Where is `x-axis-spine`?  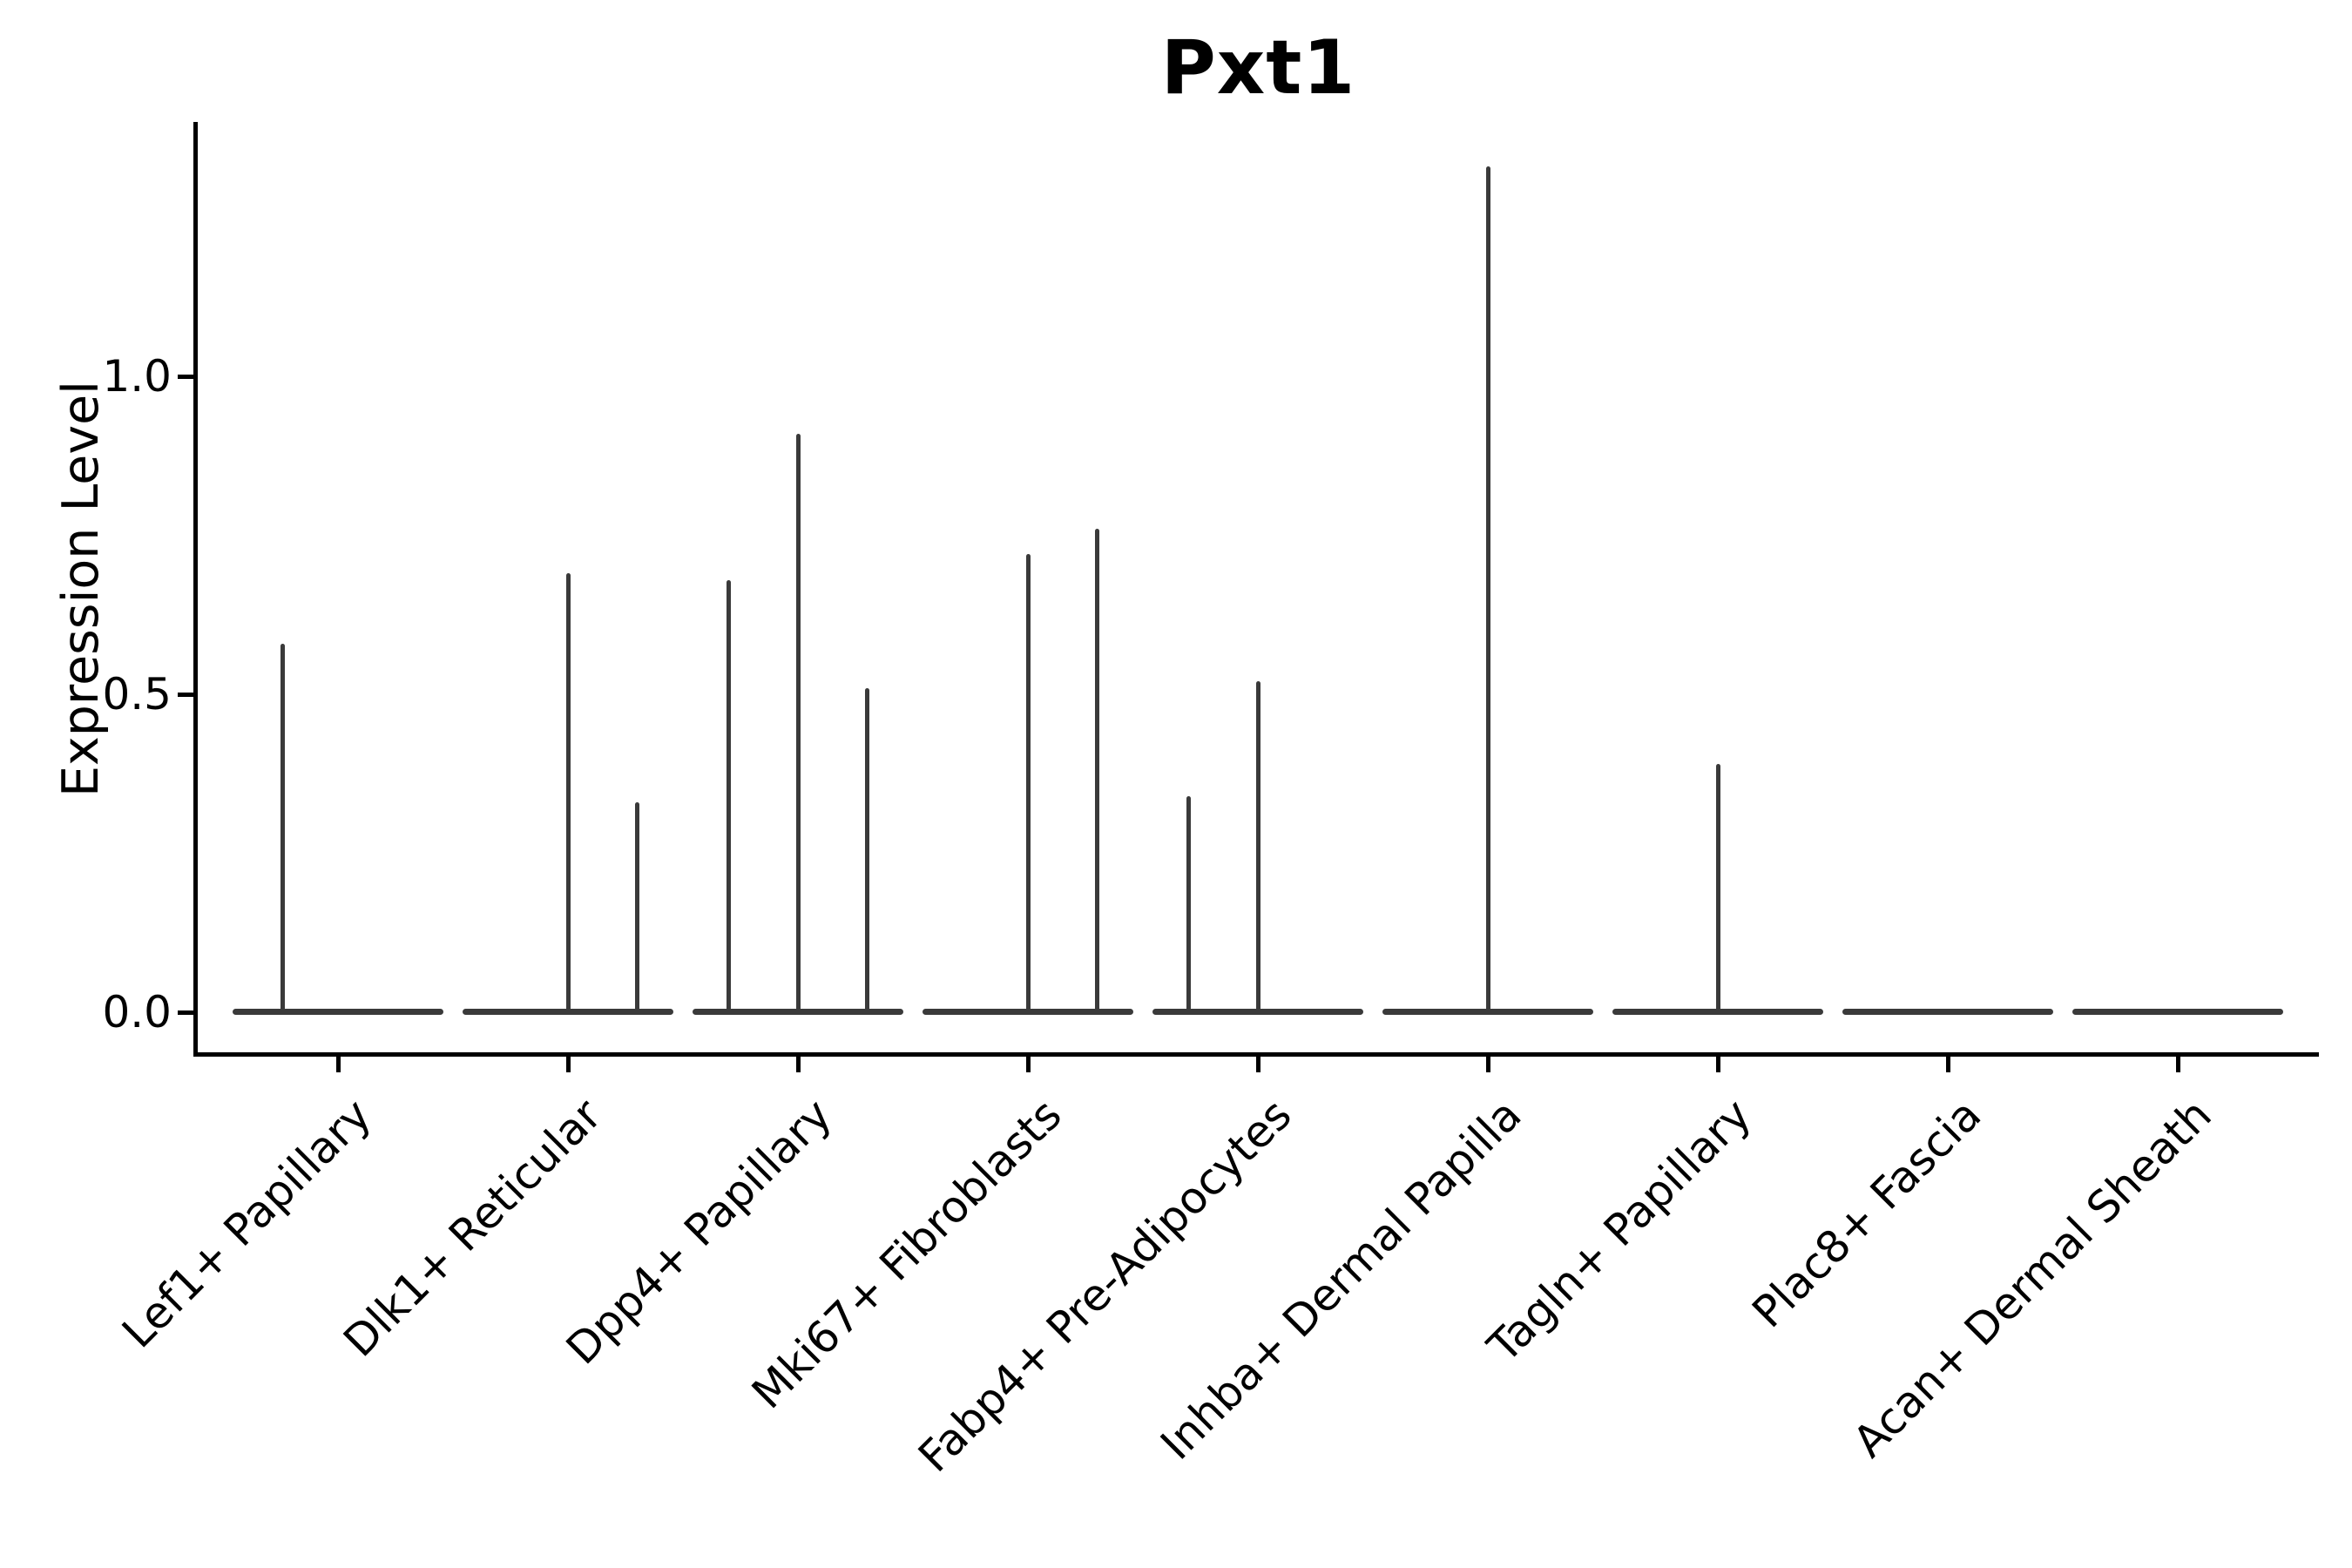
x-axis-spine is located at coordinates (1256, 1054).